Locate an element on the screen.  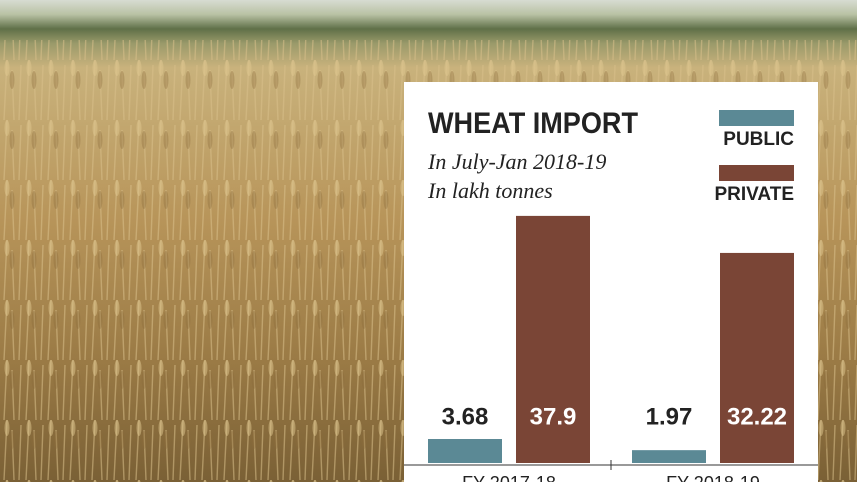
x-tick-label: FY 2018-19 is located at coordinates (713, 477).